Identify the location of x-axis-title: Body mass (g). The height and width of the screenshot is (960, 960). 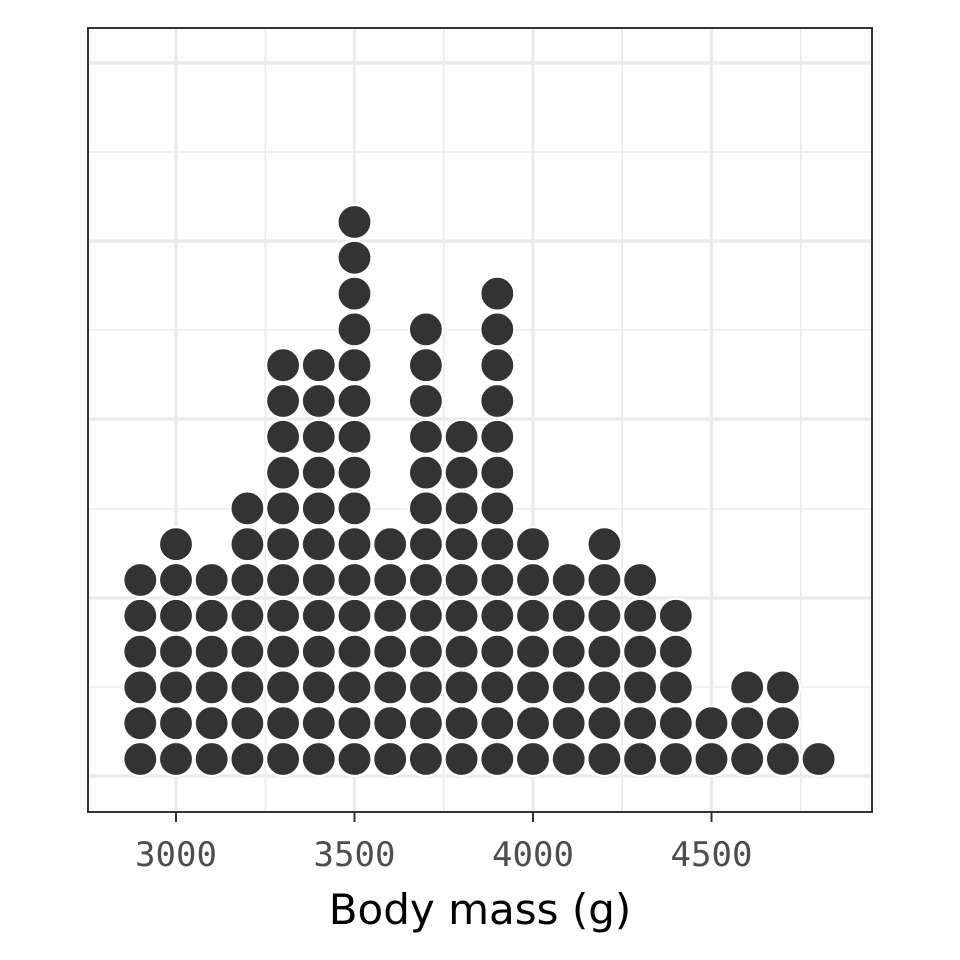
(480, 909).